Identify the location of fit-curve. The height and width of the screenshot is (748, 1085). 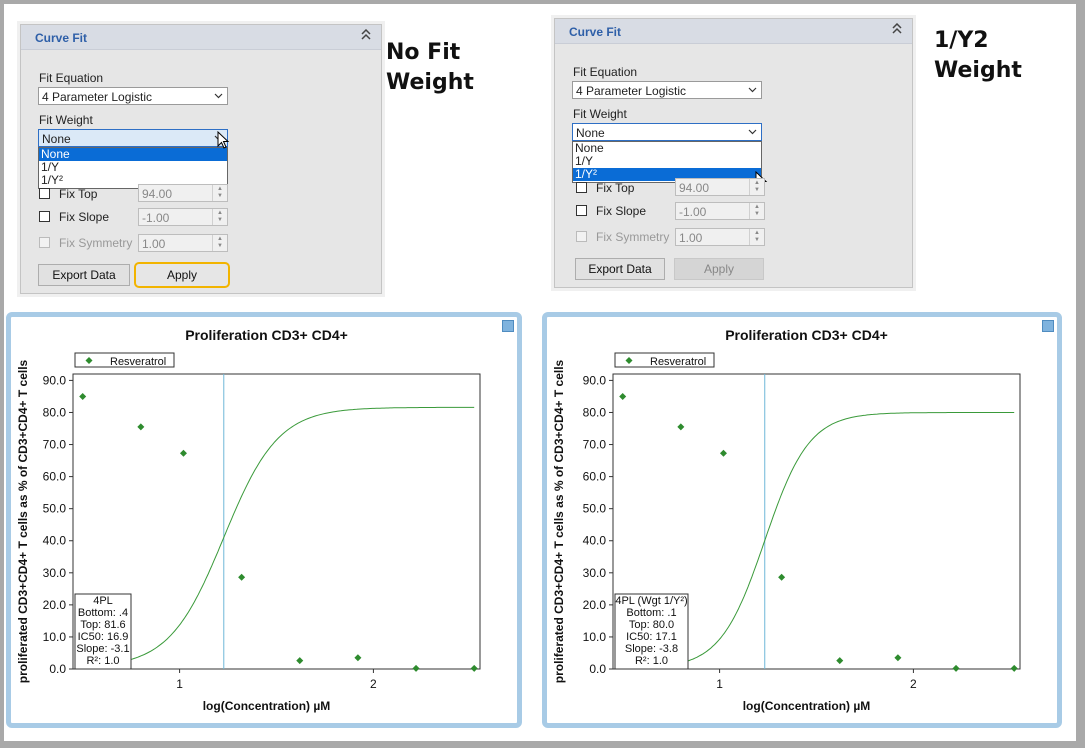
(278, 536).